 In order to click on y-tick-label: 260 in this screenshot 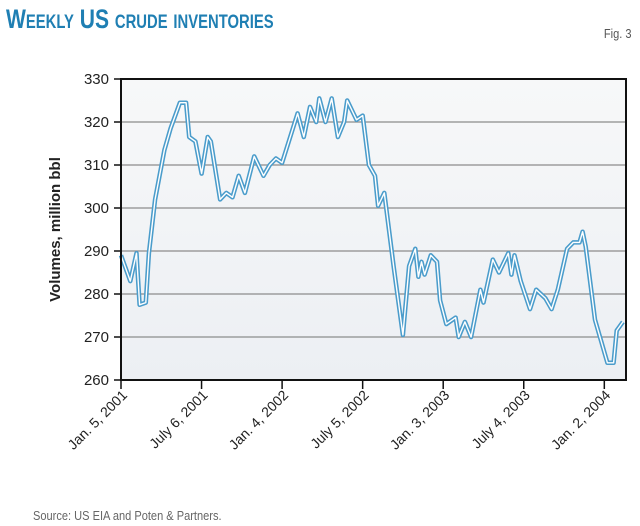, I will do `click(96, 380)`.